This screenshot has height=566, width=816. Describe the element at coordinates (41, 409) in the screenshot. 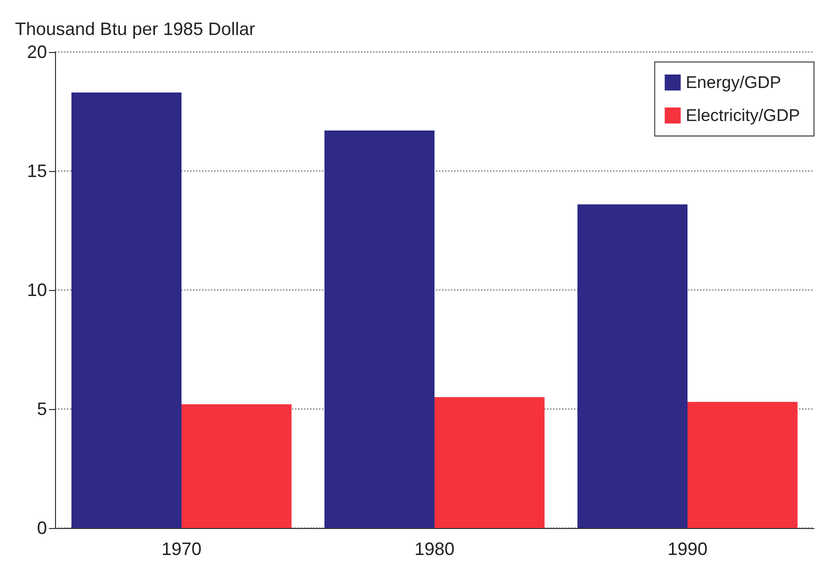

I see `y-tick-label: 5` at that location.